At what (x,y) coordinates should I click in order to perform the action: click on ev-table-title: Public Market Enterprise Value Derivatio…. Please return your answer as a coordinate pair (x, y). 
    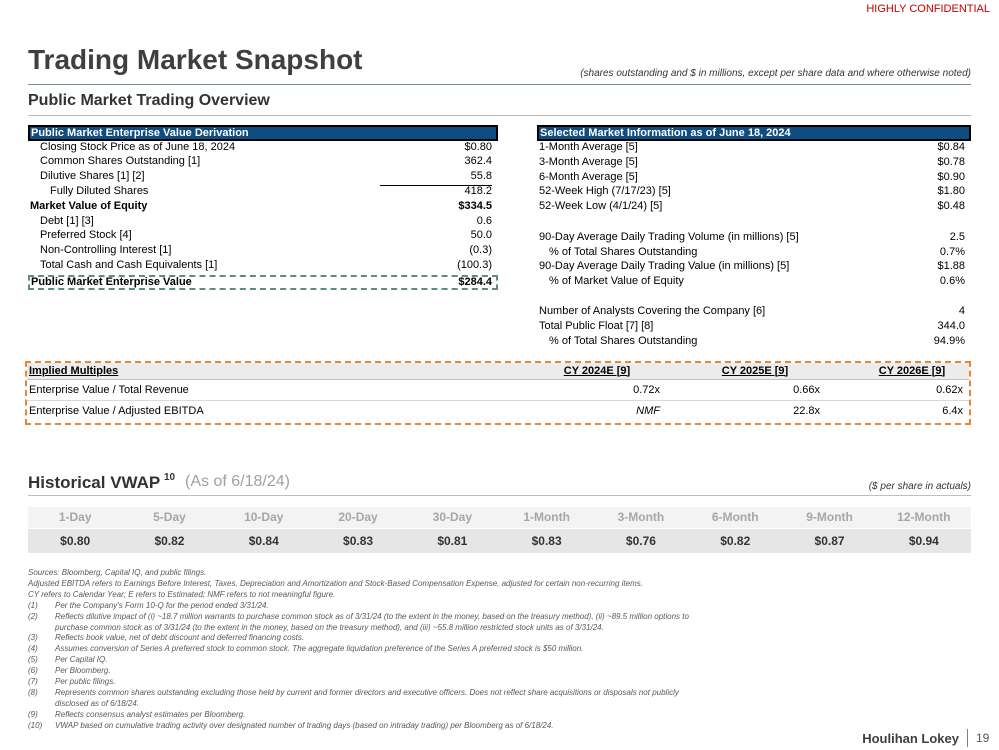
    Looking at the image, I should click on (140, 132).